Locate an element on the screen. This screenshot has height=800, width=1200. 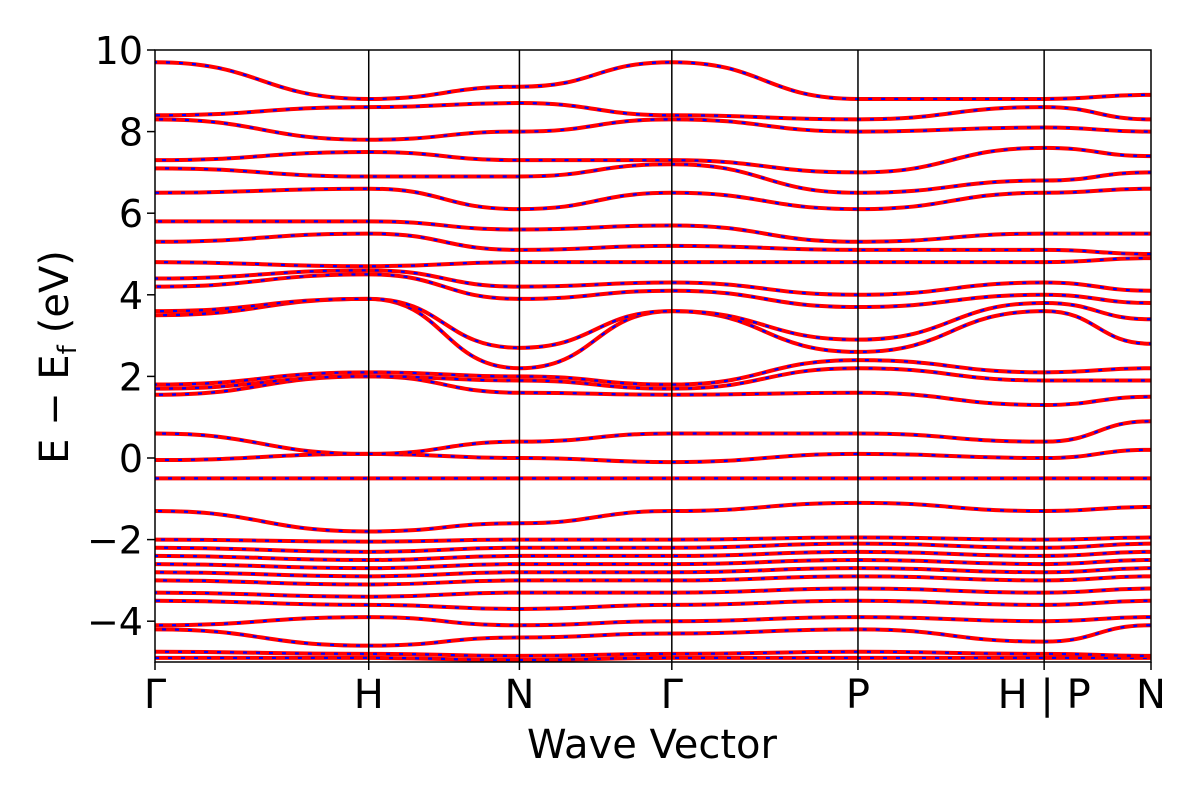
y-tick-label: 4 is located at coordinates (131, 296).